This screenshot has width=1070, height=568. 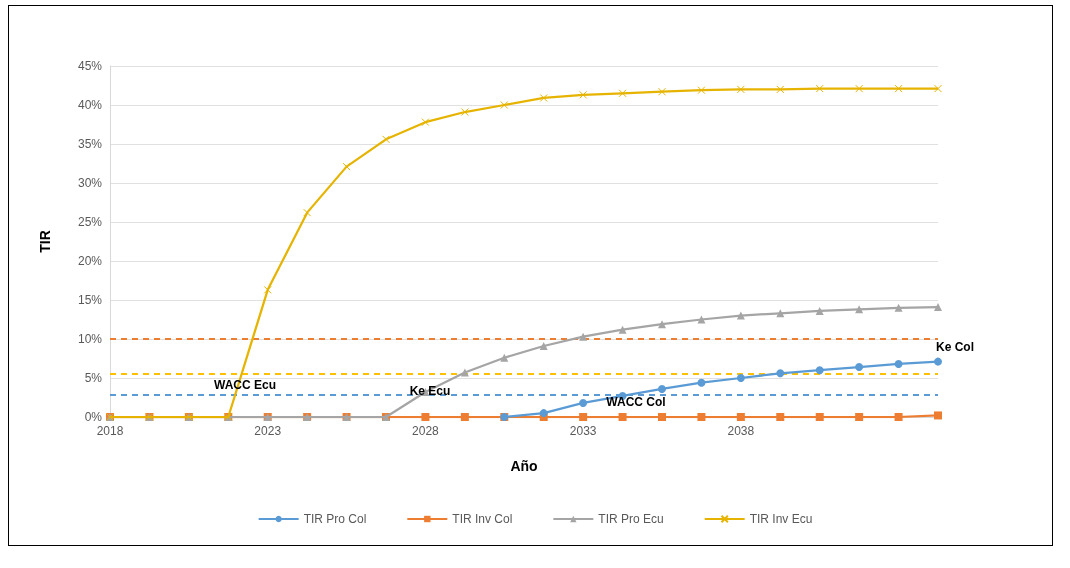 What do you see at coordinates (90, 339) in the screenshot?
I see `y-tick-label: 10%` at bounding box center [90, 339].